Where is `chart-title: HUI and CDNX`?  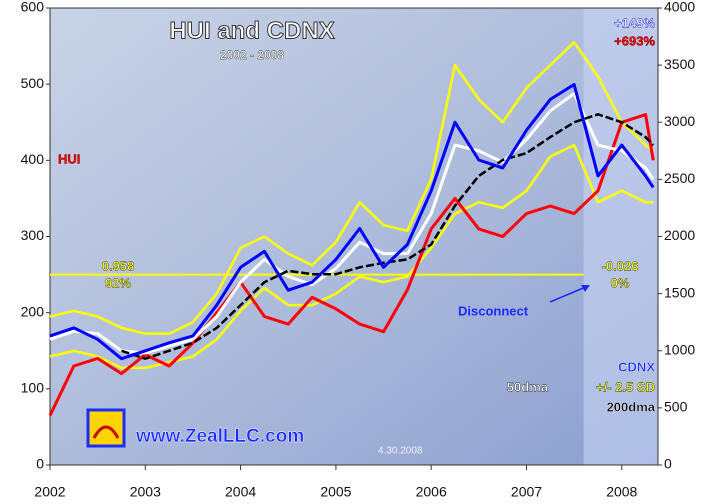
chart-title: HUI and CDNX is located at coordinates (251, 30).